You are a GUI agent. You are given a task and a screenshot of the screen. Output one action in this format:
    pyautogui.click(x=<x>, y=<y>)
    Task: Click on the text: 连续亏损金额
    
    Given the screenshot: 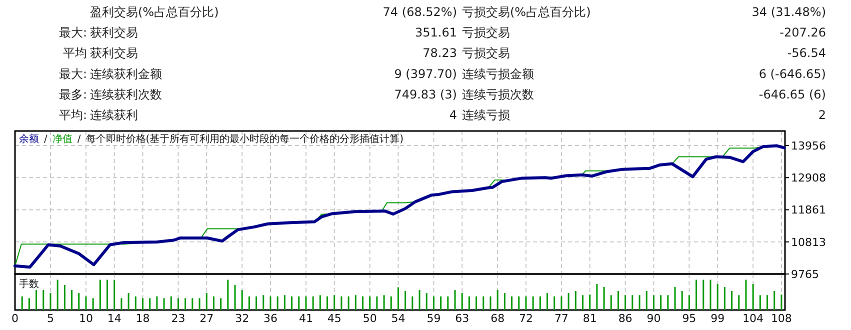 What is the action you would take?
    pyautogui.click(x=498, y=73)
    